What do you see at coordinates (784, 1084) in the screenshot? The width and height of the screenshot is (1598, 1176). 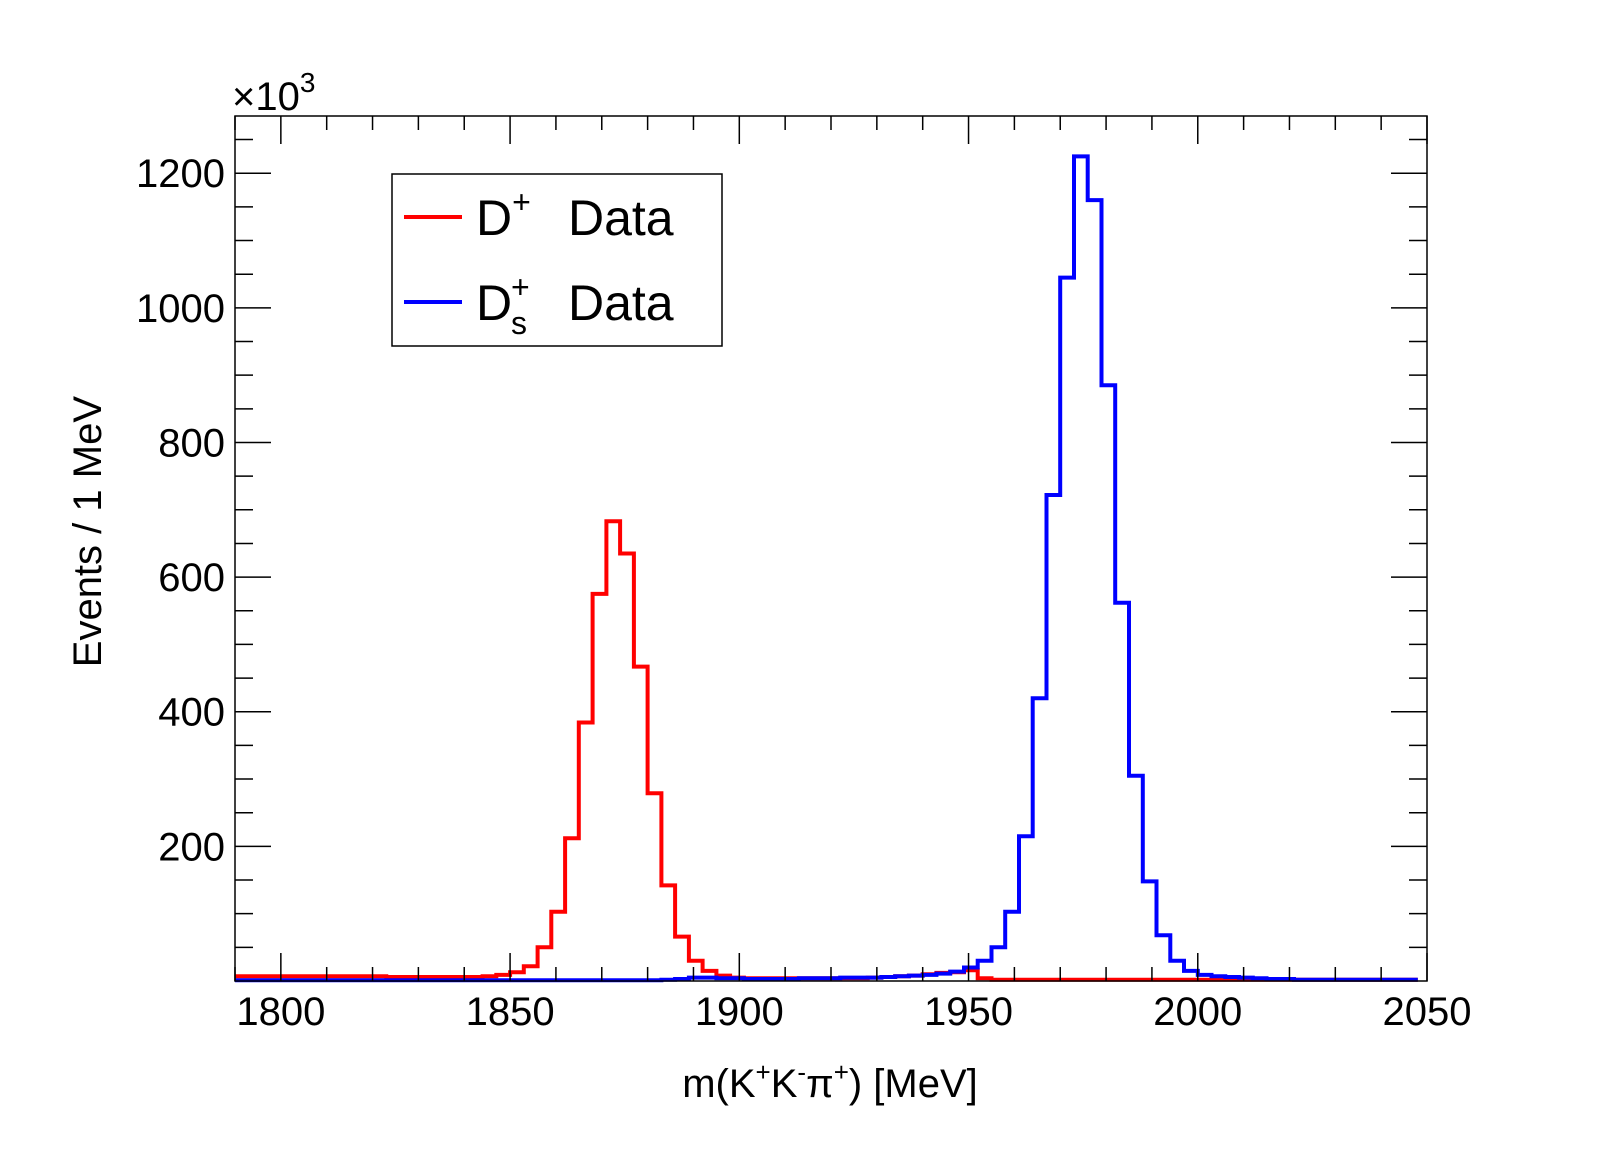 I see `x-title-mid1: K` at bounding box center [784, 1084].